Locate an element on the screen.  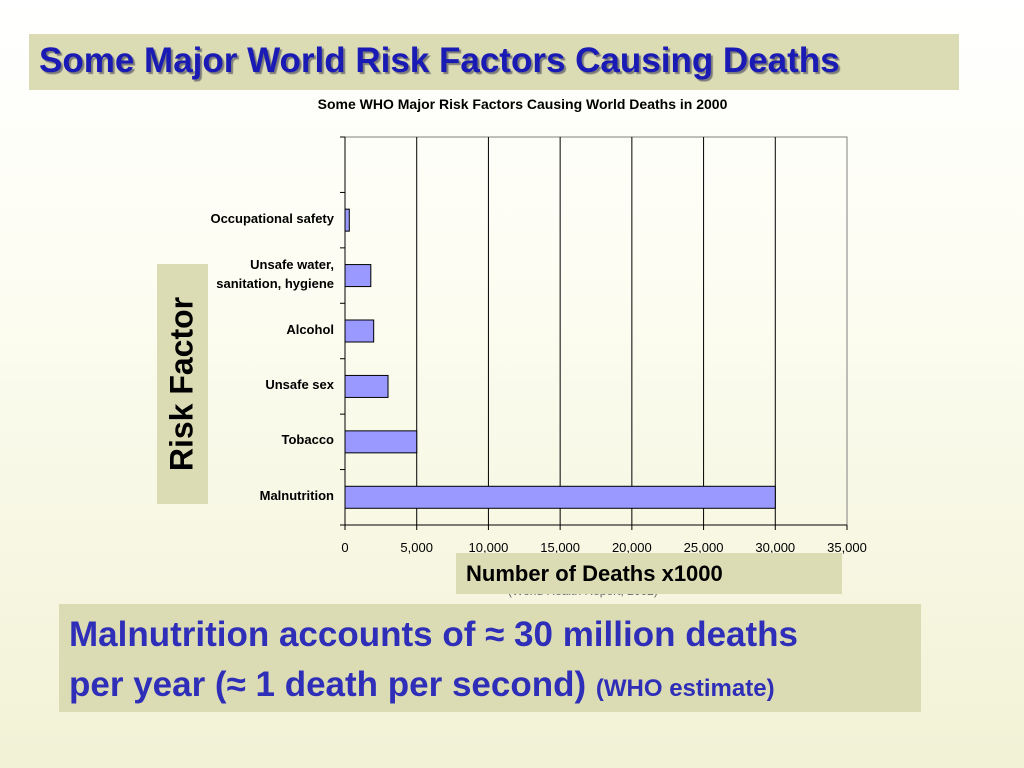
x-tick-label: 30,000 is located at coordinates (775, 547).